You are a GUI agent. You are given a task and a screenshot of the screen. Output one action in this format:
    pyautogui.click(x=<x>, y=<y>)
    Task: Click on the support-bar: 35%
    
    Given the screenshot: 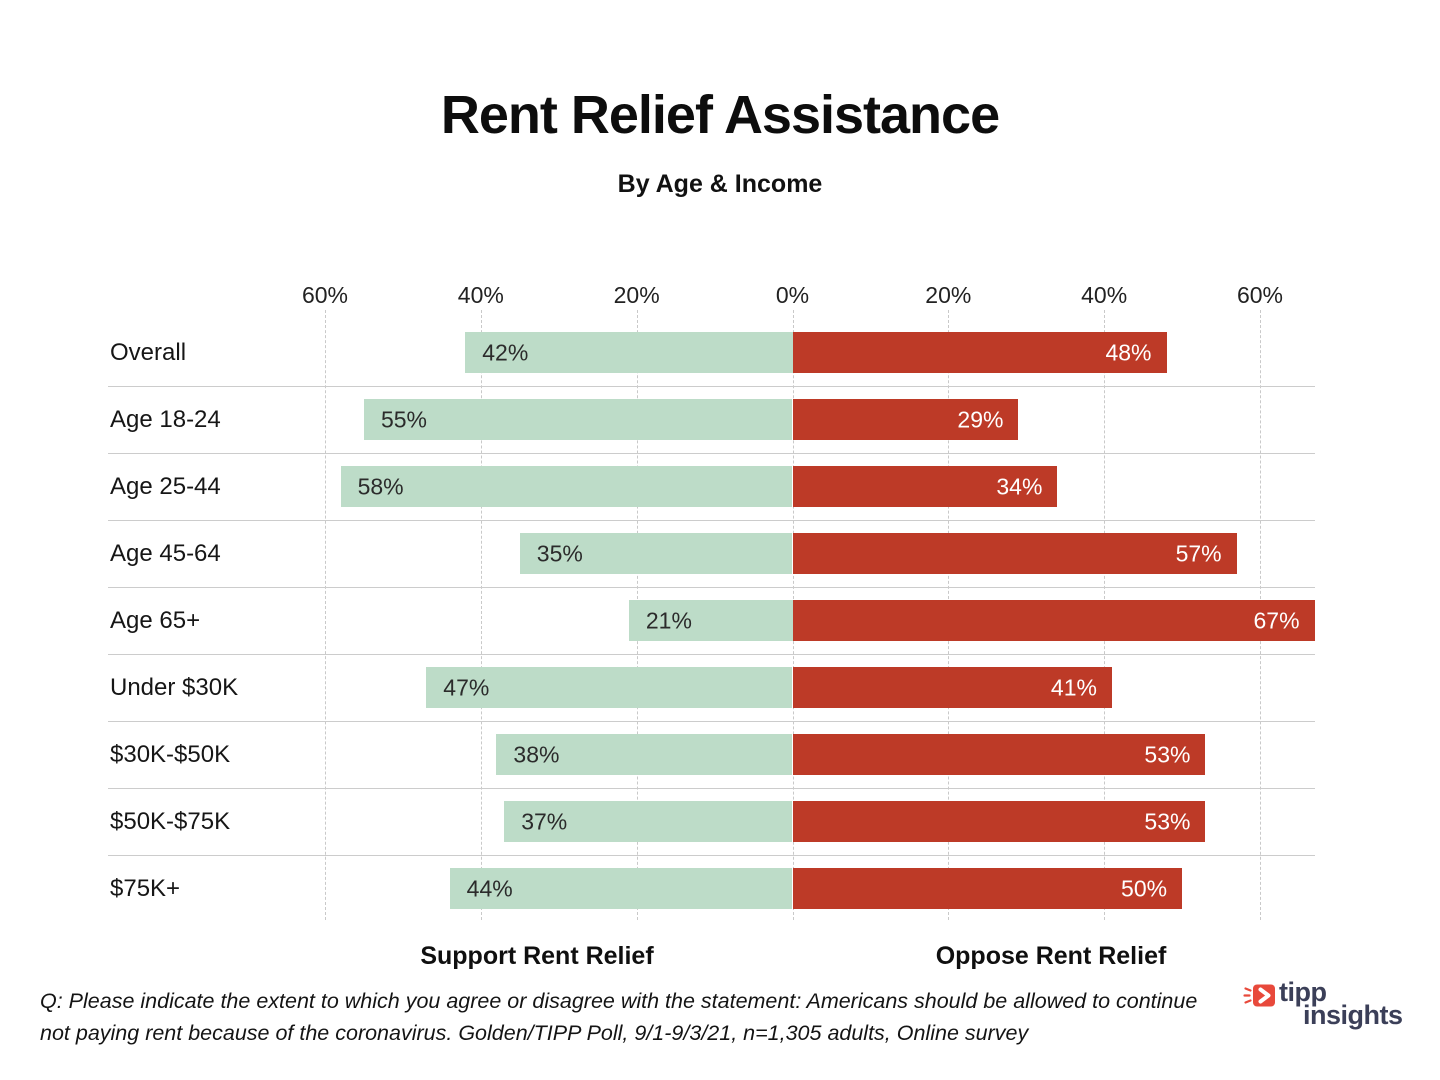 What is the action you would take?
    pyautogui.click(x=656, y=553)
    